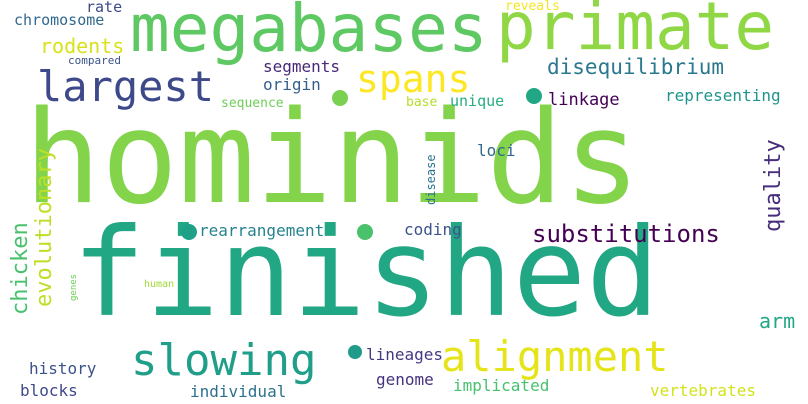 This screenshot has width=808, height=404. I want to click on word-genome: genome, so click(405, 379).